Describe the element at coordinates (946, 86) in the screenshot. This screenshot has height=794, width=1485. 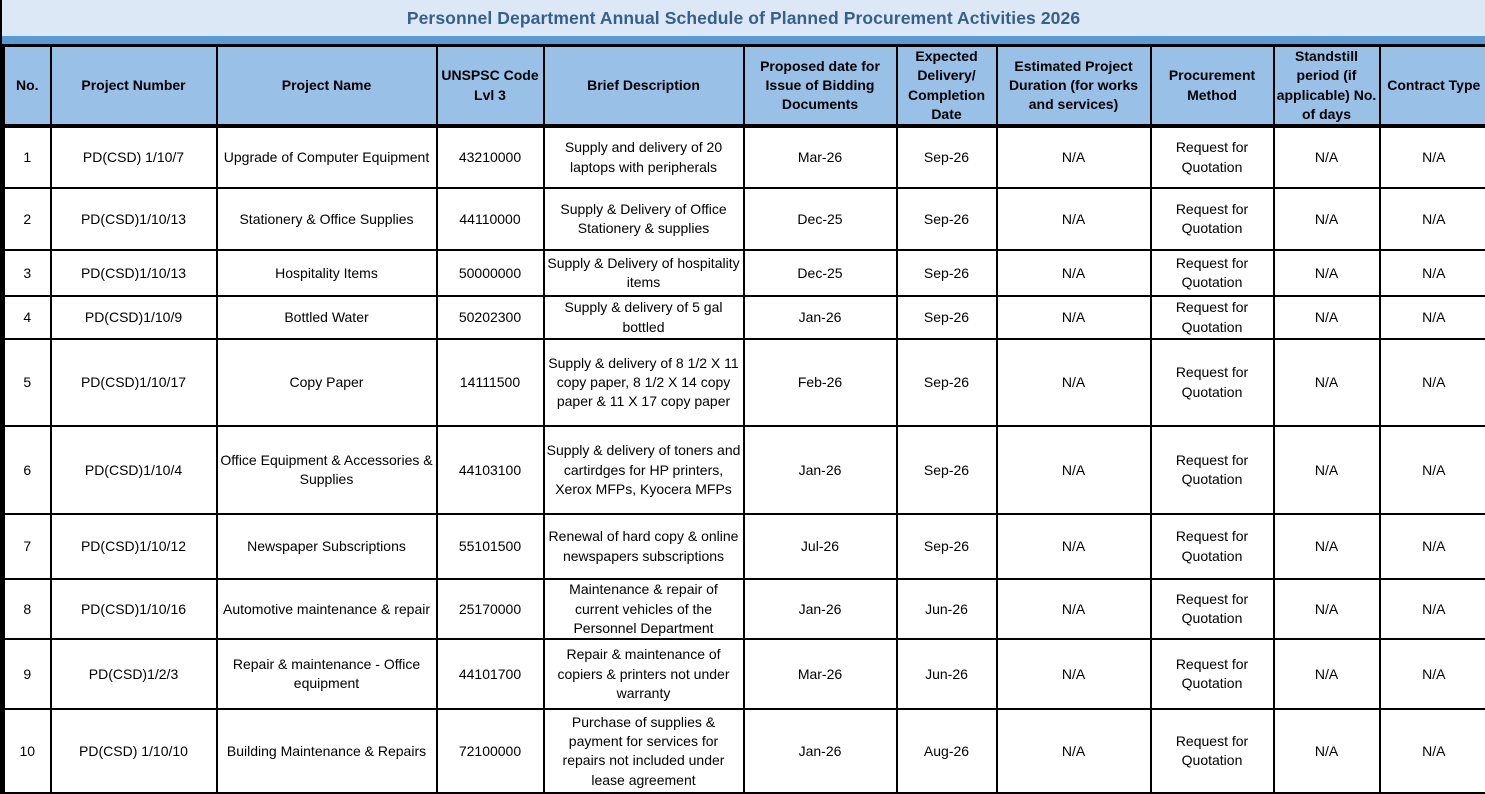
I see `column-header-expected_delivery: Expected Delivery/ Completion Date` at that location.